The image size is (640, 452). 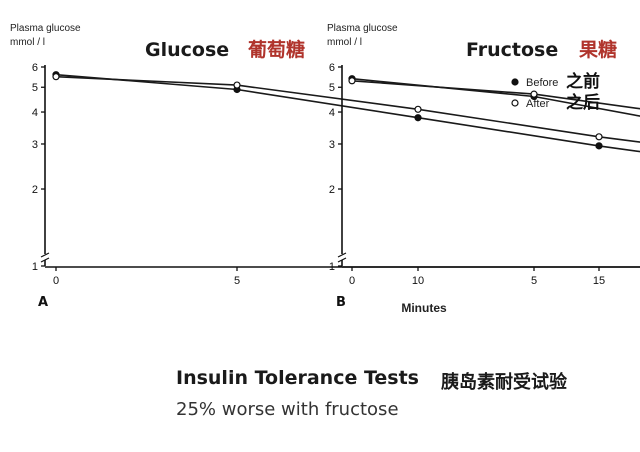 What do you see at coordinates (538, 104) in the screenshot?
I see `legend-label: After` at bounding box center [538, 104].